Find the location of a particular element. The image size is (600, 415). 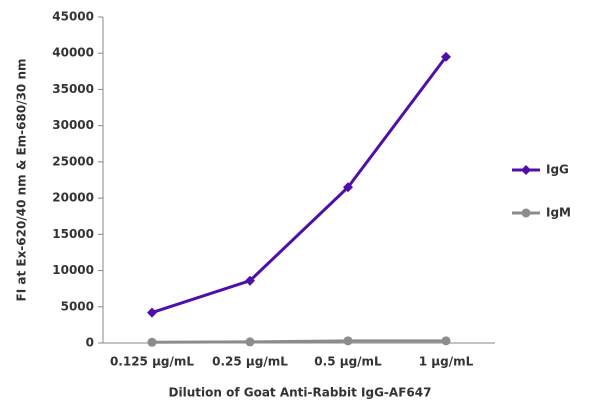

y-tick-label: 10000 is located at coordinates (73, 270).